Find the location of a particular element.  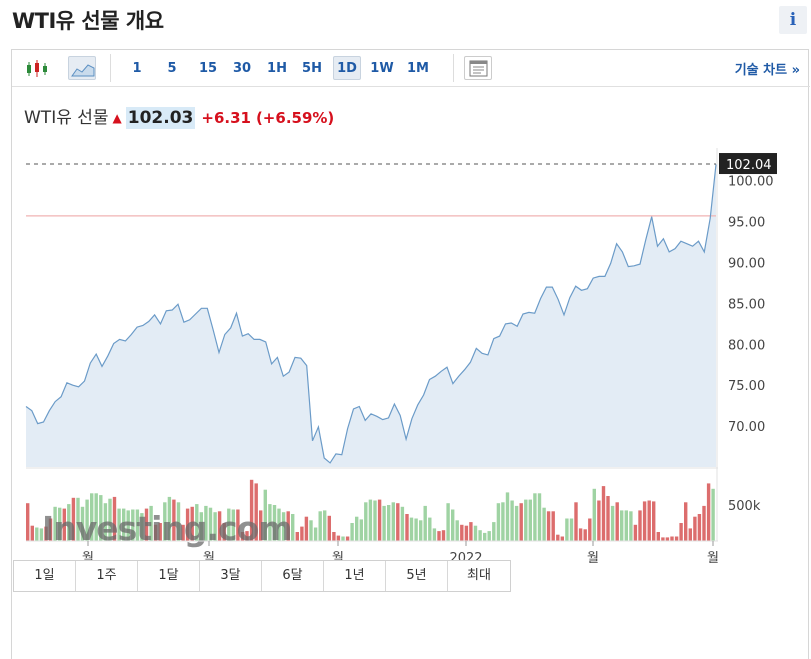

interval-1-button: 1 is located at coordinates (137, 68).